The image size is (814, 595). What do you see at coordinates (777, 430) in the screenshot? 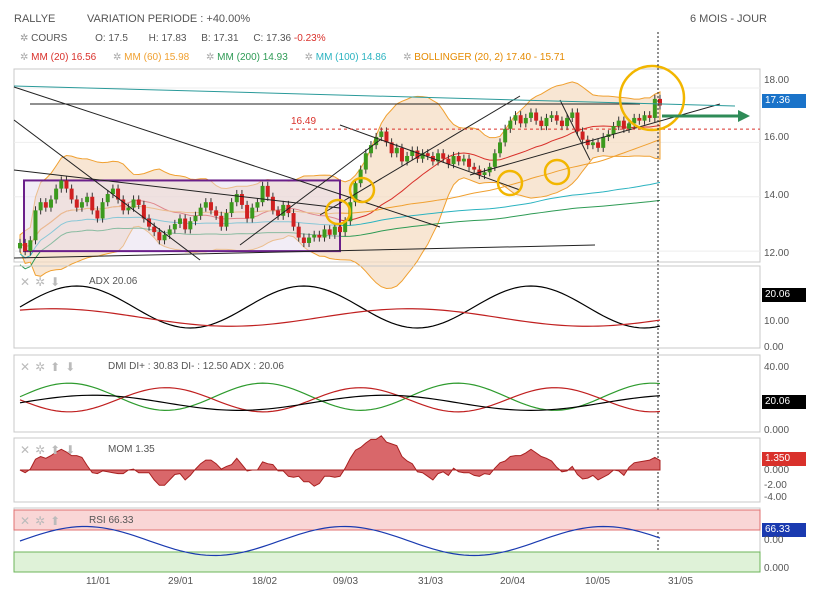
I see `dmi-tick: 0.000` at bounding box center [777, 430].